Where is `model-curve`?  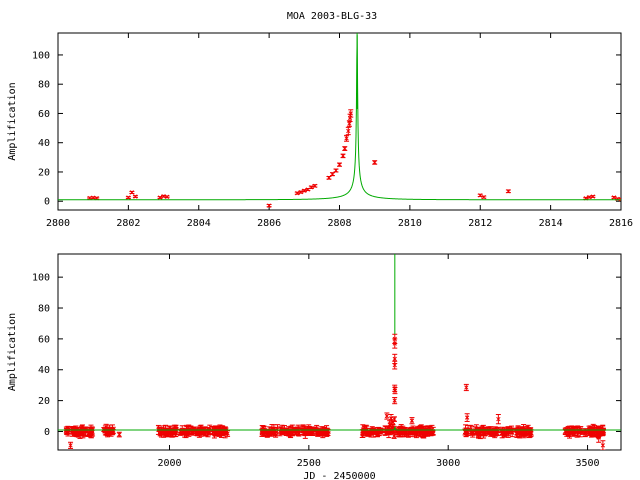
model-curve is located at coordinates (339, 428).